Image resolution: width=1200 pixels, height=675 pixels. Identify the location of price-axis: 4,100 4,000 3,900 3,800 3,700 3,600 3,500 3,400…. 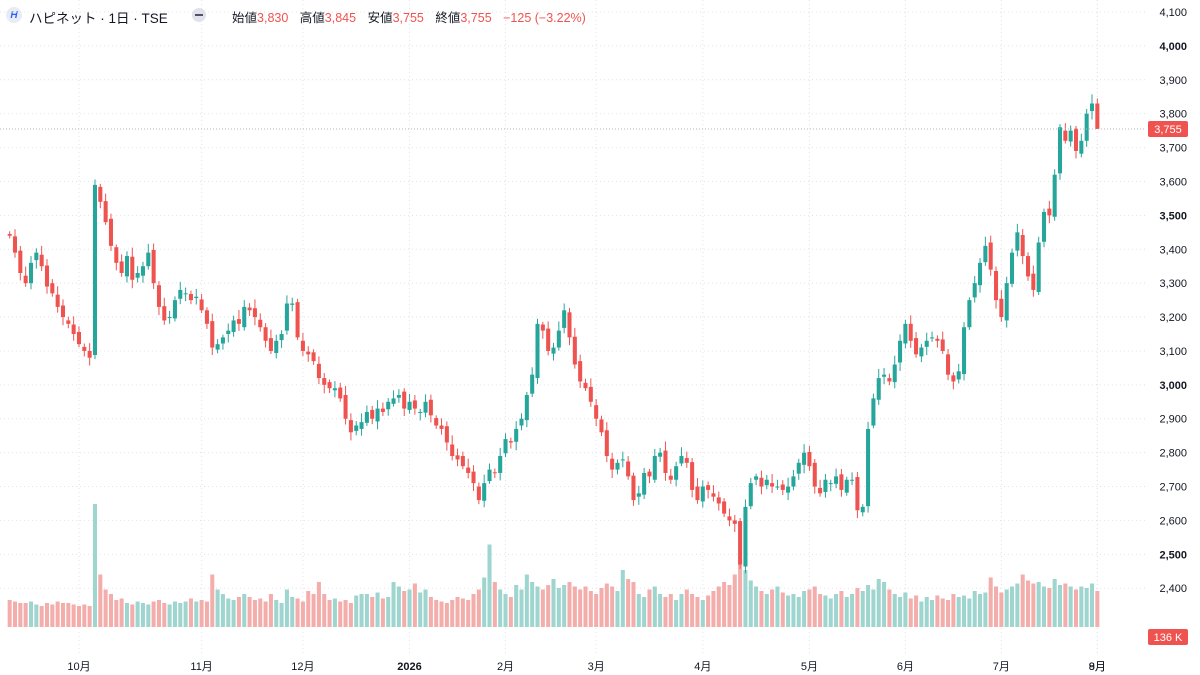
(1173, 301).